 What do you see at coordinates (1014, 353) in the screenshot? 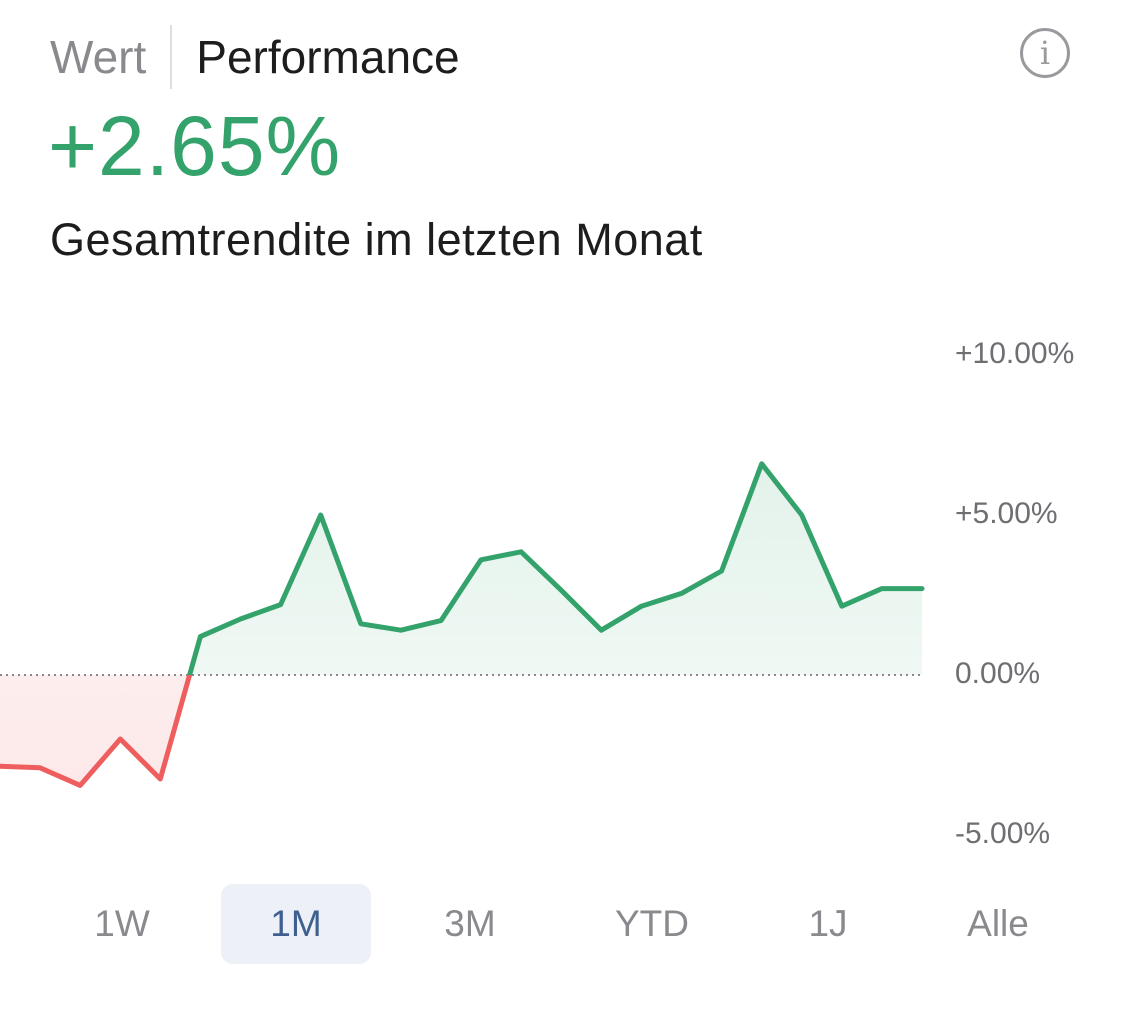
I see `y-tick-label: +10.00%` at bounding box center [1014, 353].